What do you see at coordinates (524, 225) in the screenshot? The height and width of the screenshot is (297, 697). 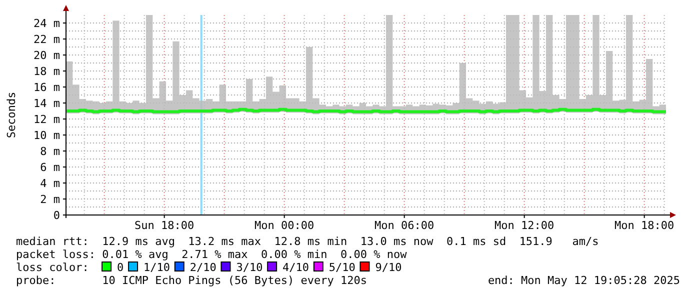 I see `x-tick-label: Mon 12:00` at bounding box center [524, 225].